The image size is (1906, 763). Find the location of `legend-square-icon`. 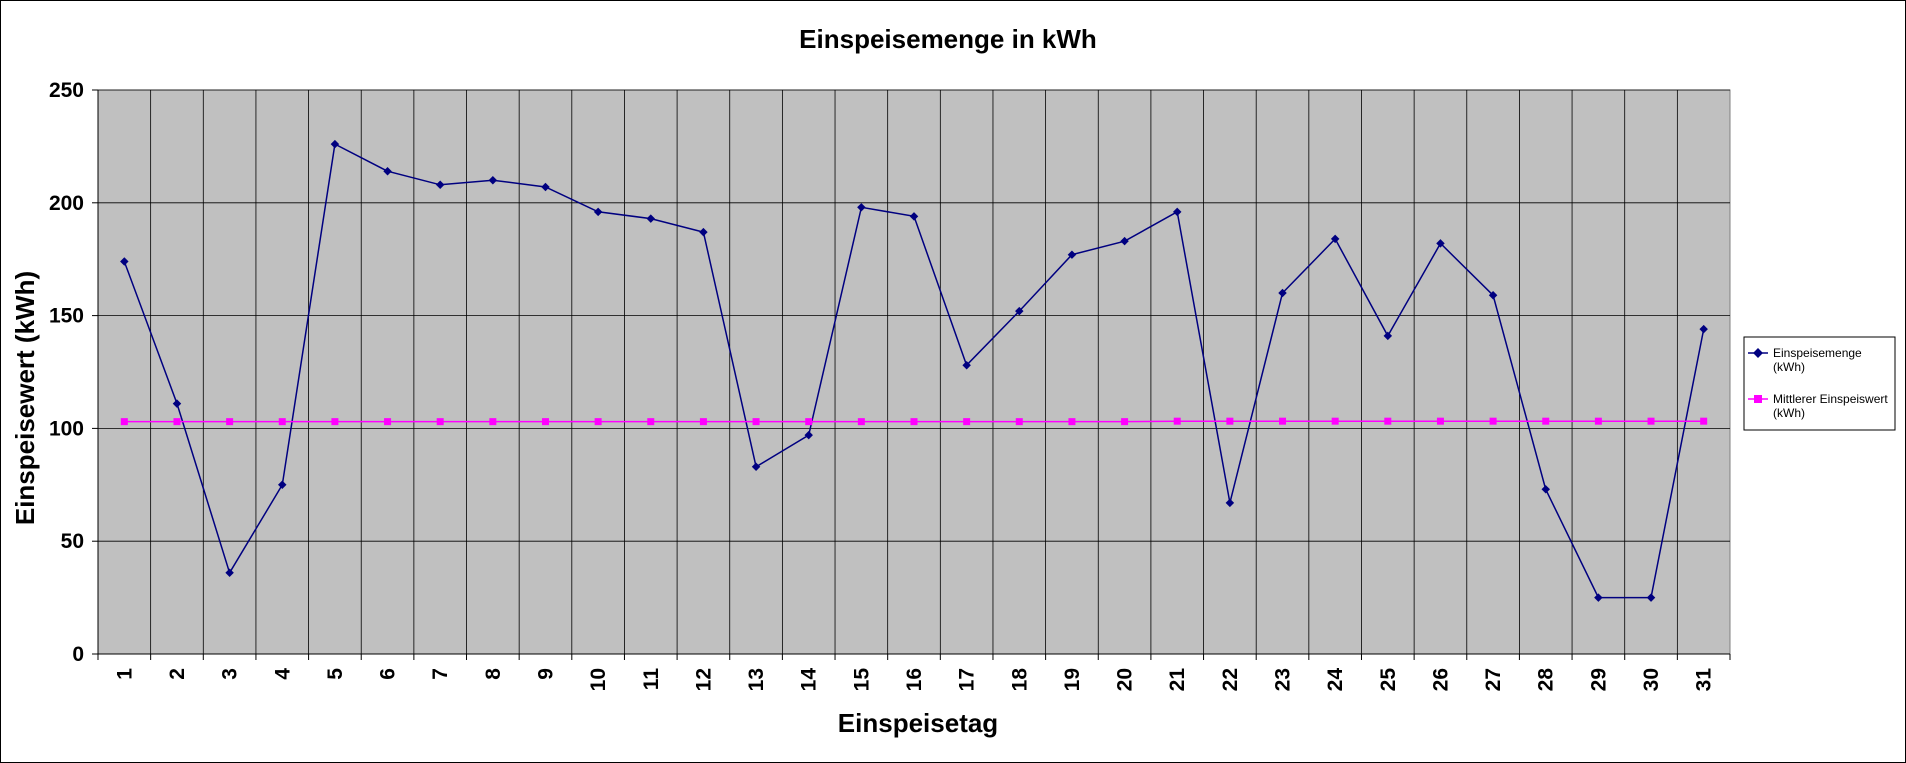

legend-square-icon is located at coordinates (1758, 399).